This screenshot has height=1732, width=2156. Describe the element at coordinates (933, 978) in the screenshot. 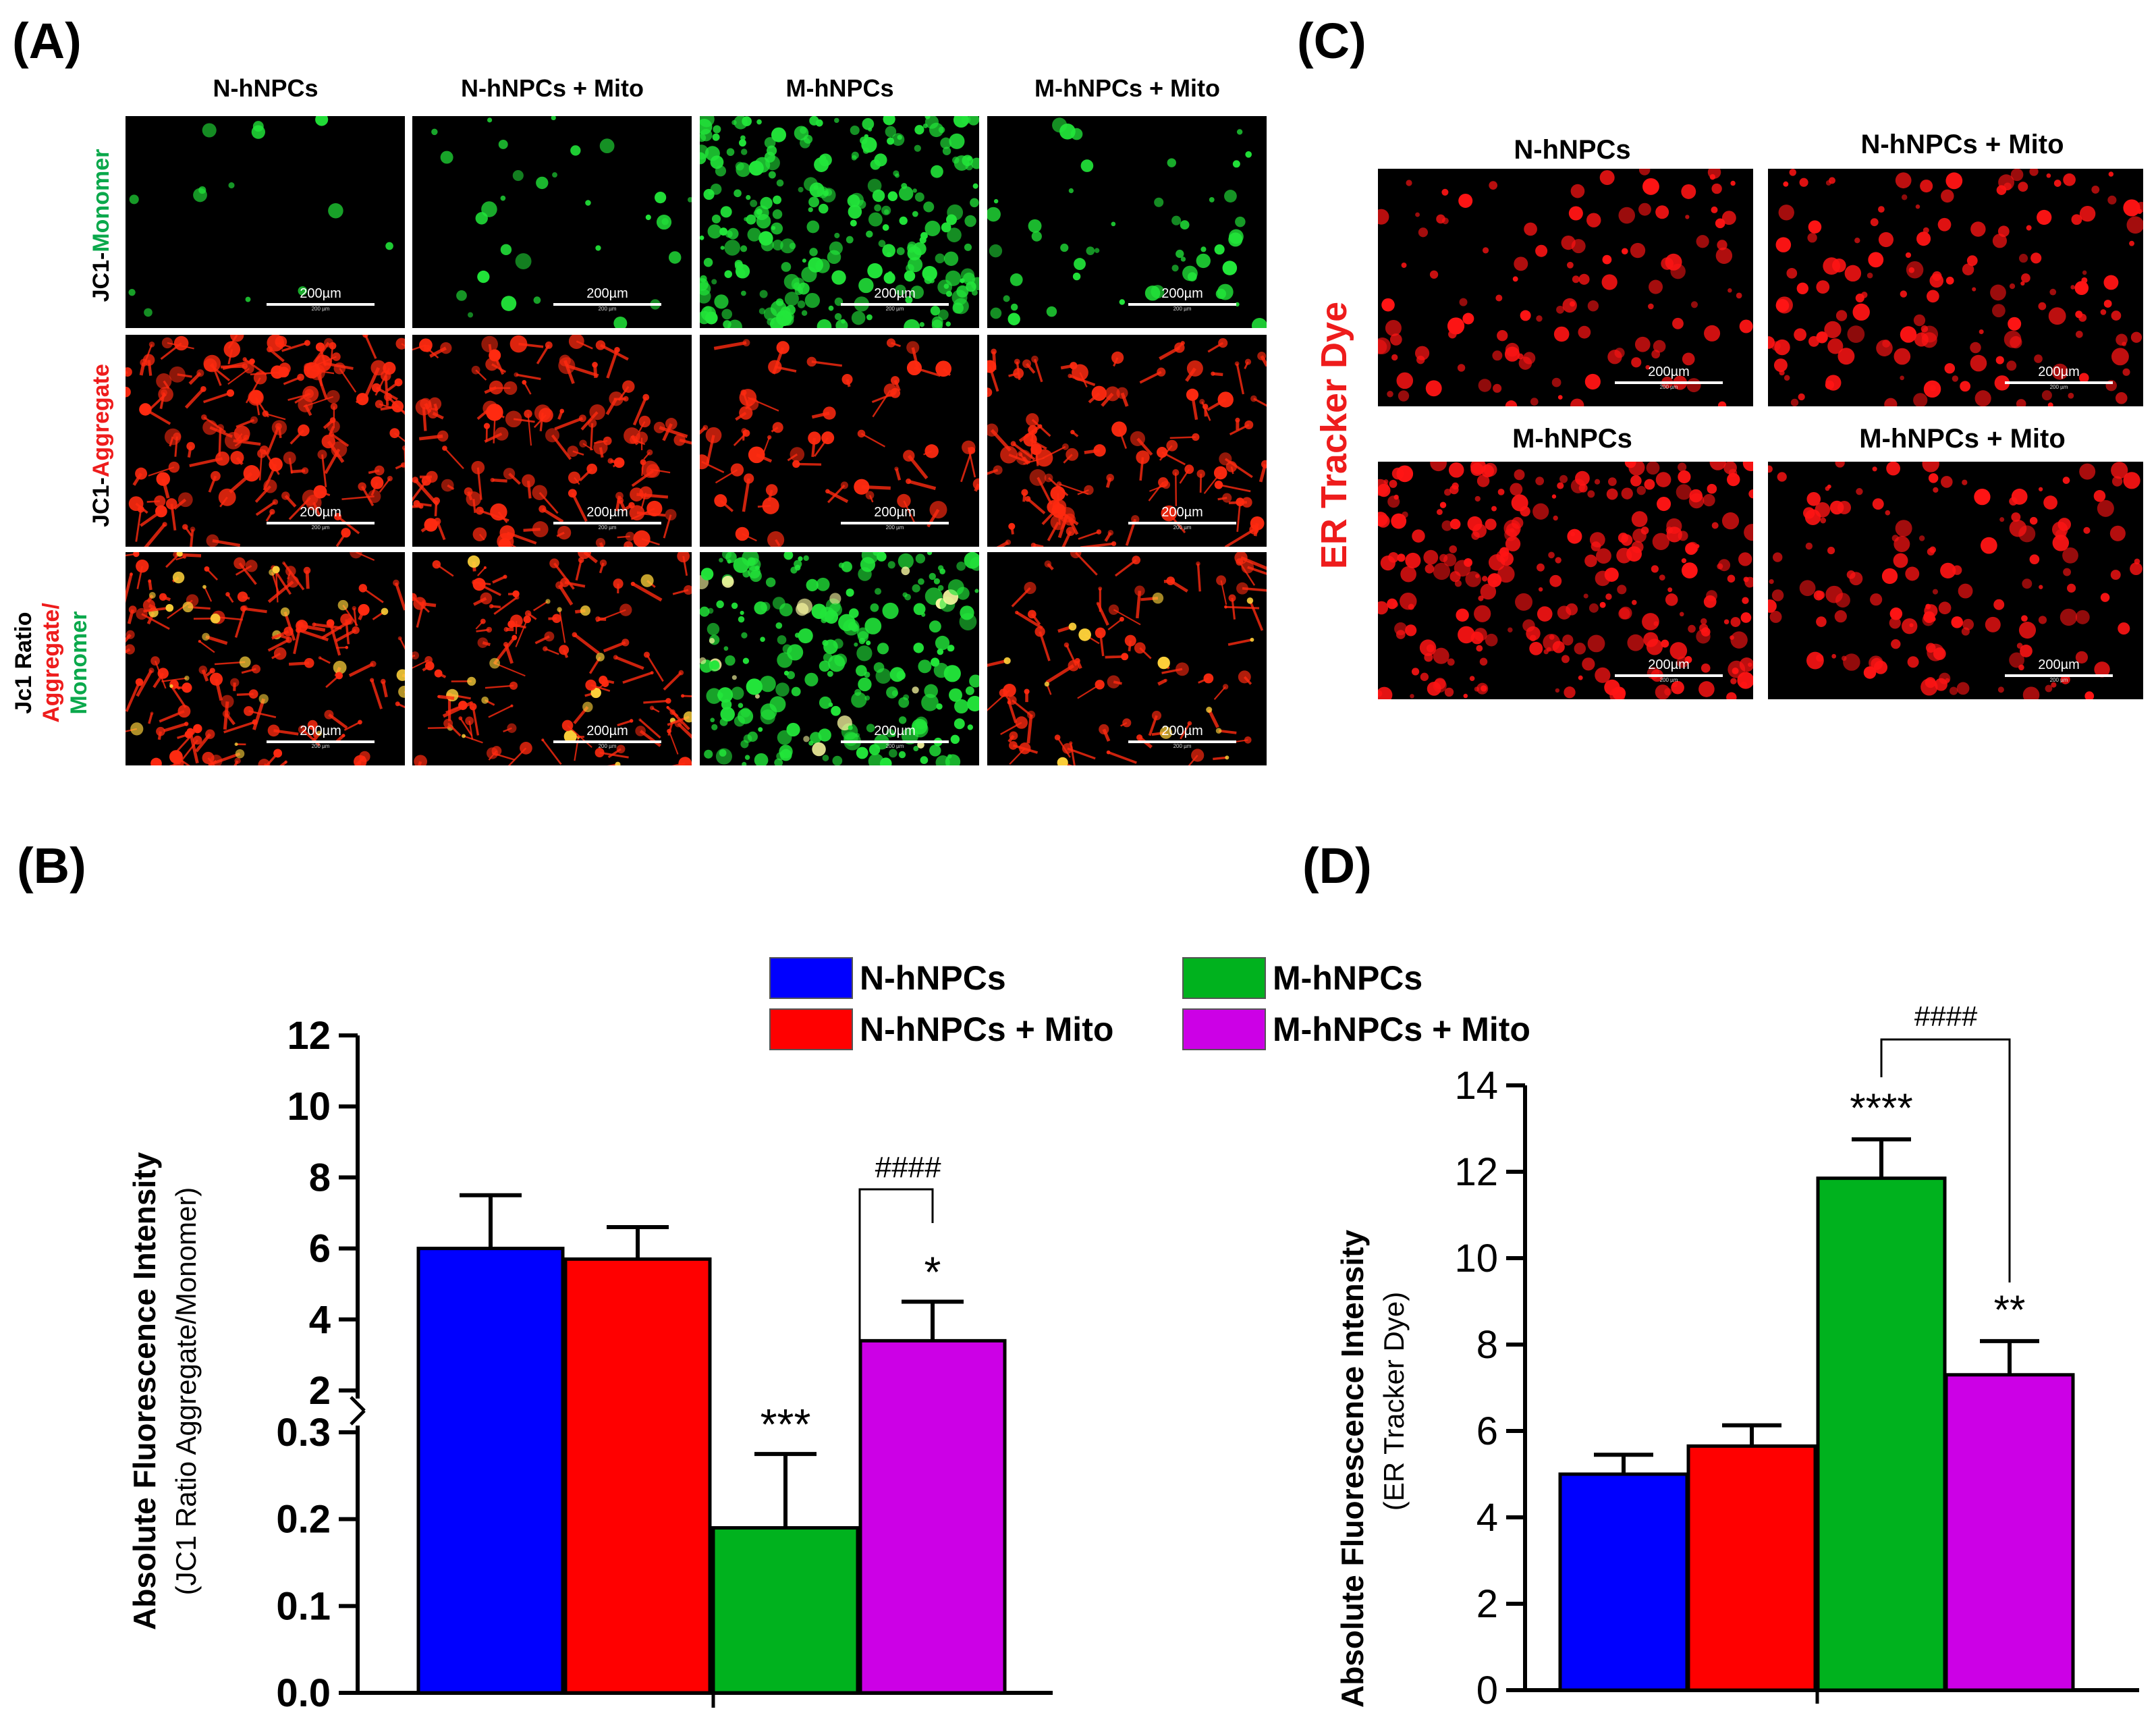

I see `legend-label: N-hNPCs` at that location.